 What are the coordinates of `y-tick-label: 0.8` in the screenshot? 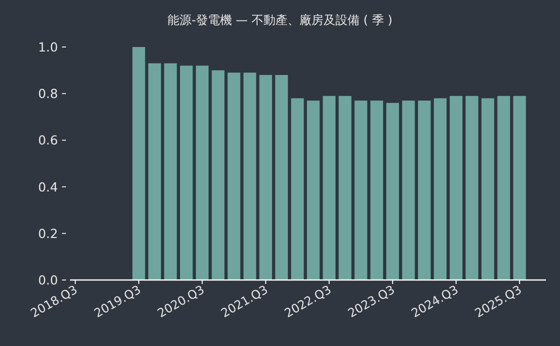 It's located at (48, 94).